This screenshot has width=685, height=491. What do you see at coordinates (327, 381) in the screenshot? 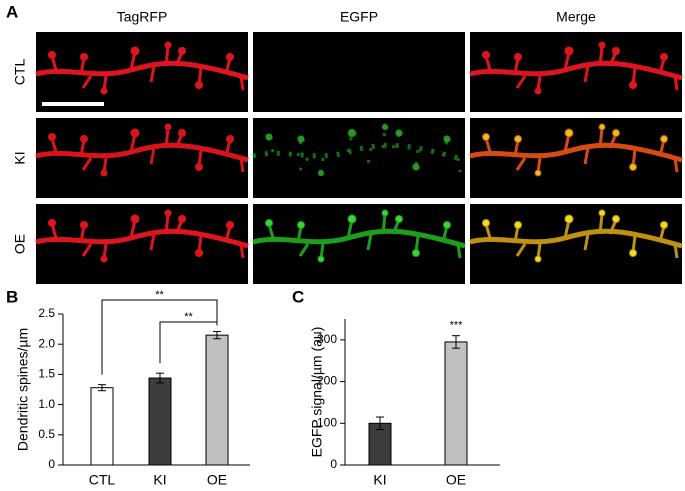
I see `y-tick-label: 200` at bounding box center [327, 381].